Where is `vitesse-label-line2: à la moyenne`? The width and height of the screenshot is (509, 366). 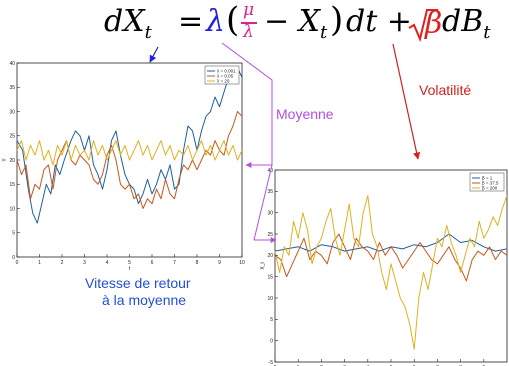
vitesse-label-line2: à la moyenne is located at coordinates (144, 300).